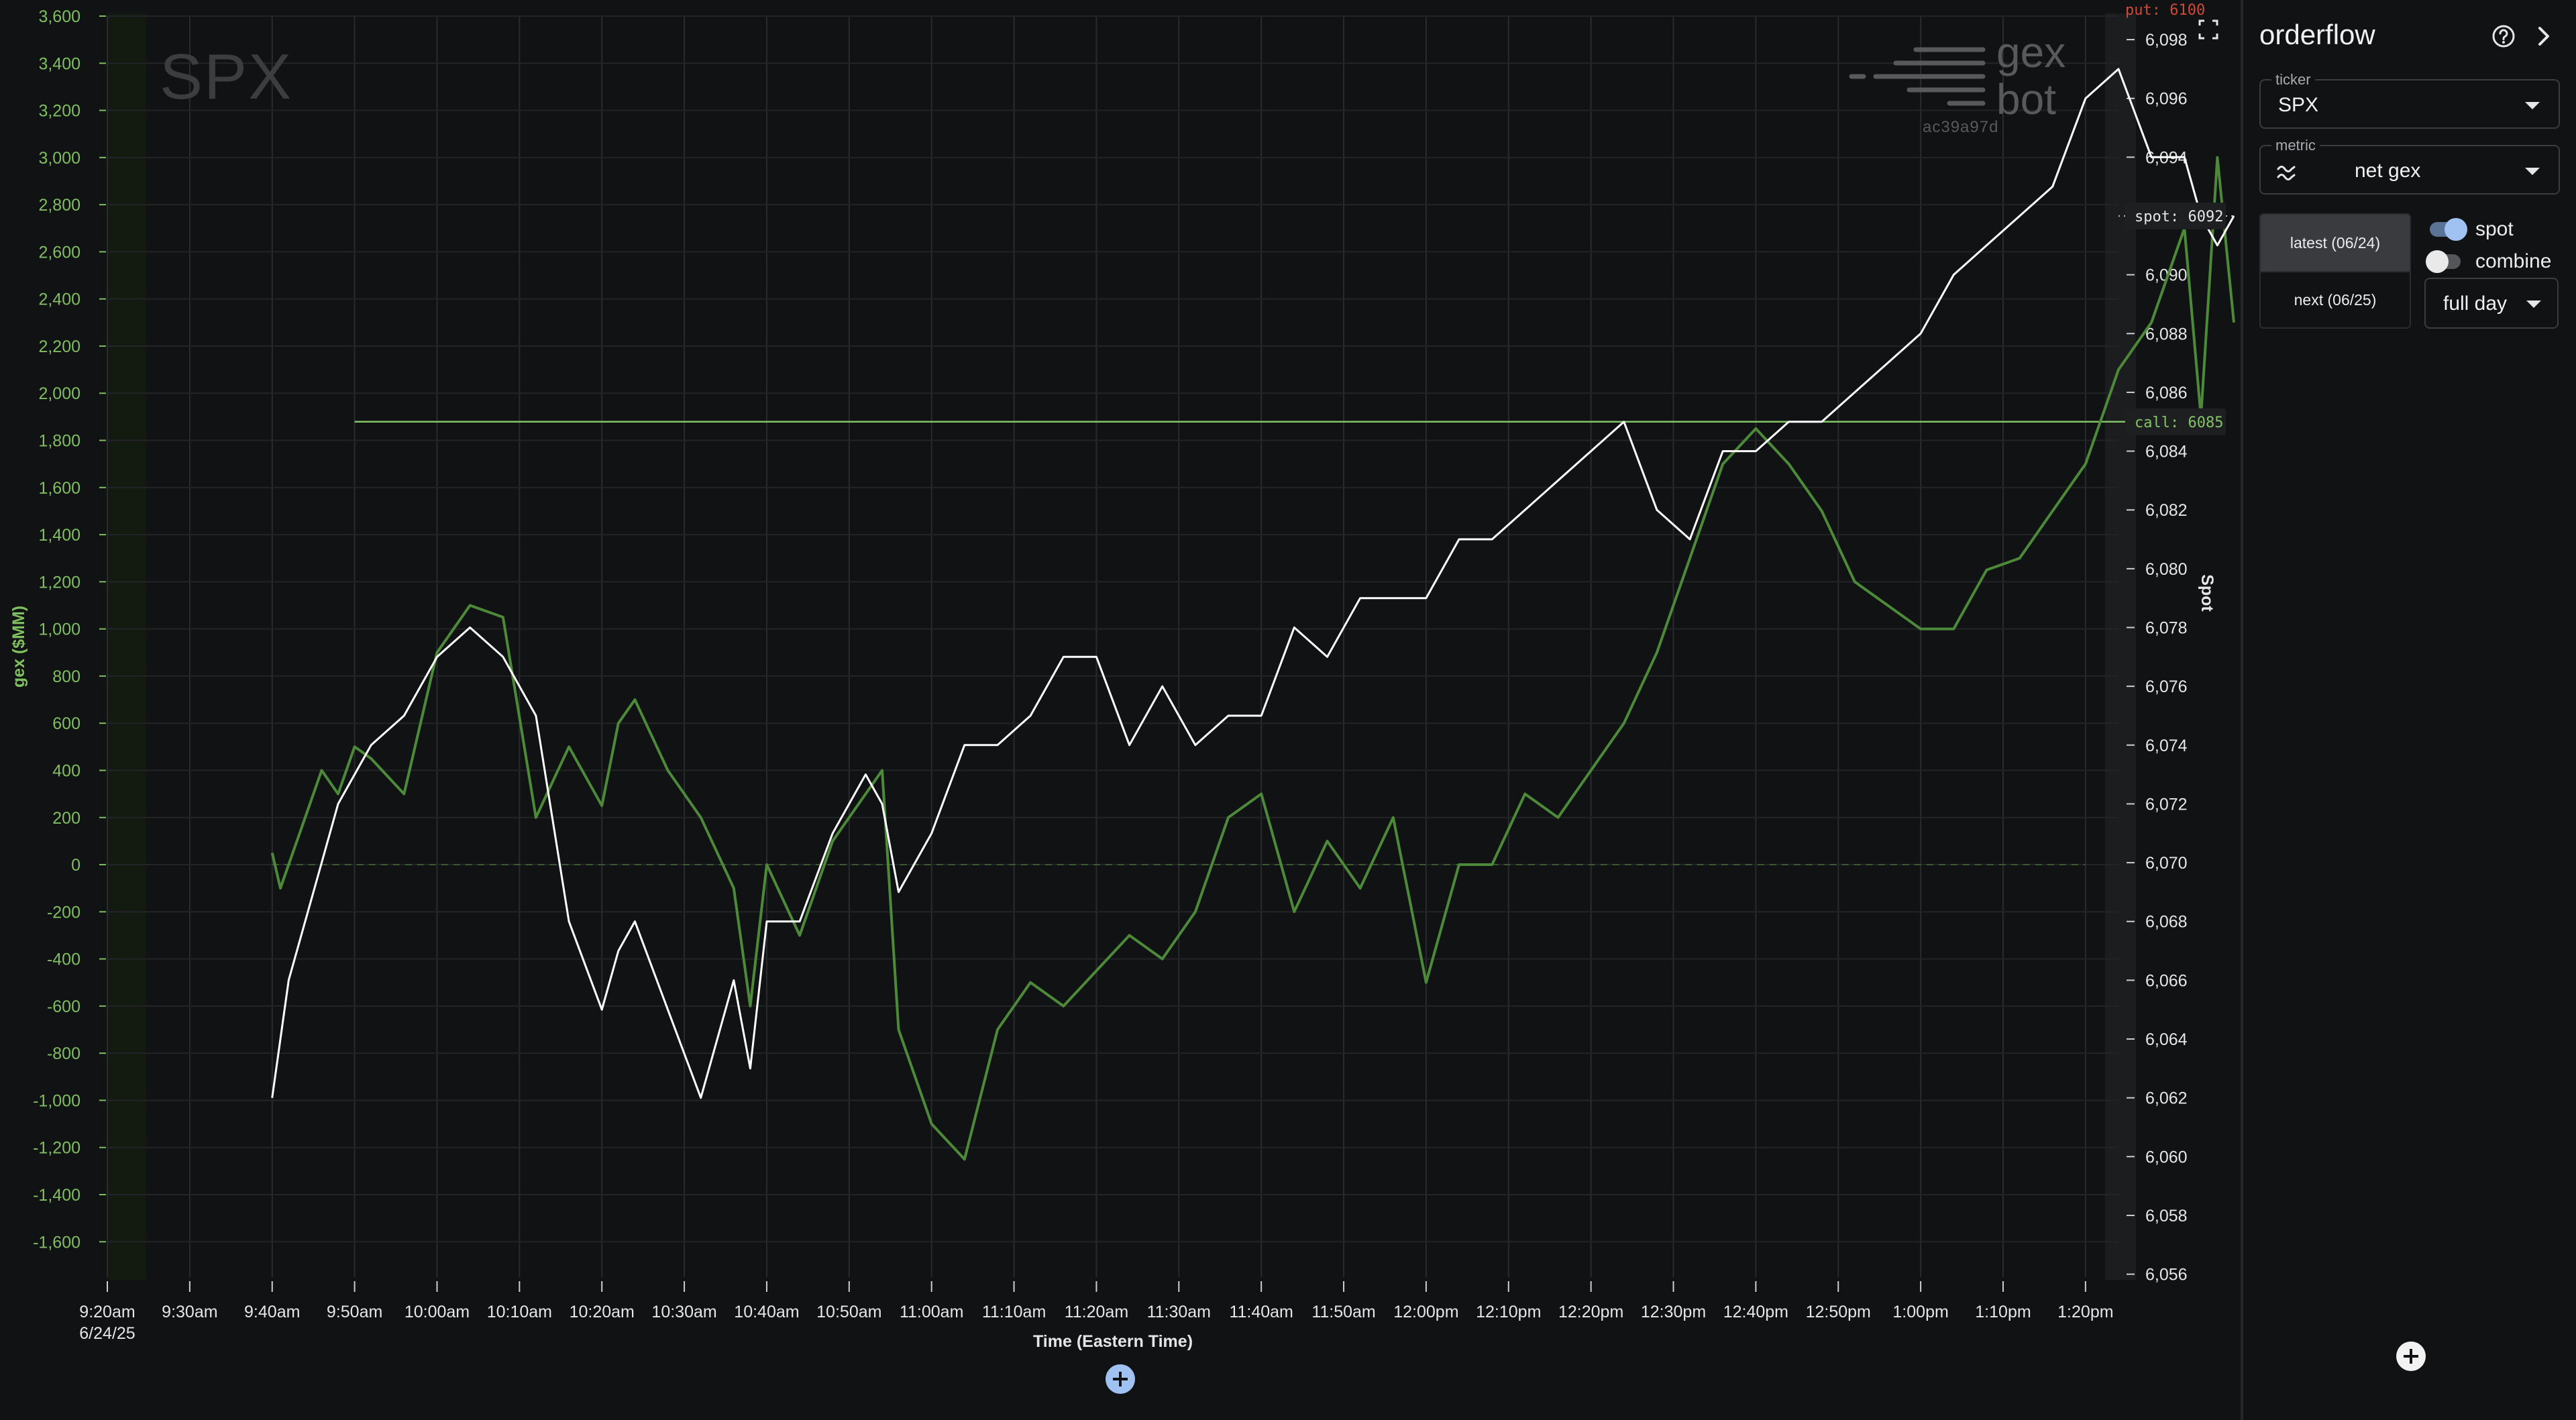 Image resolution: width=2576 pixels, height=1420 pixels. What do you see at coordinates (59, 64) in the screenshot?
I see `y-left-tick-label: 3,400` at bounding box center [59, 64].